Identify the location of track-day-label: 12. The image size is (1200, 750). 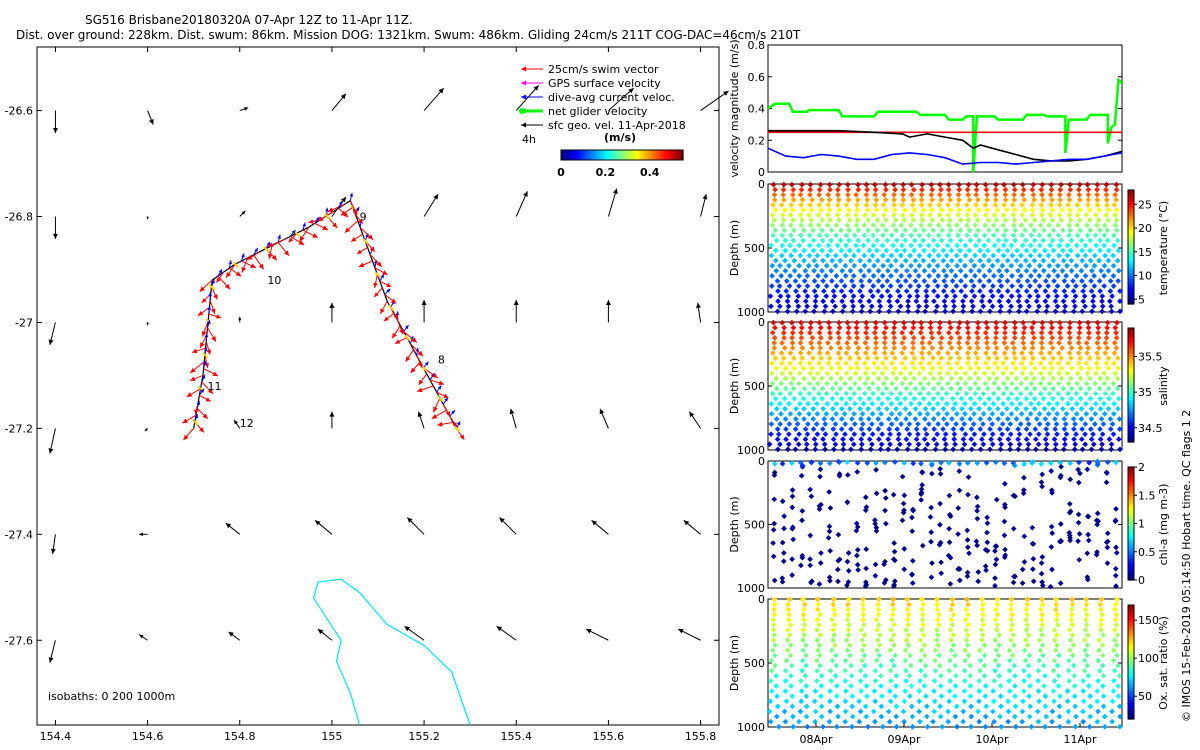
(247, 423).